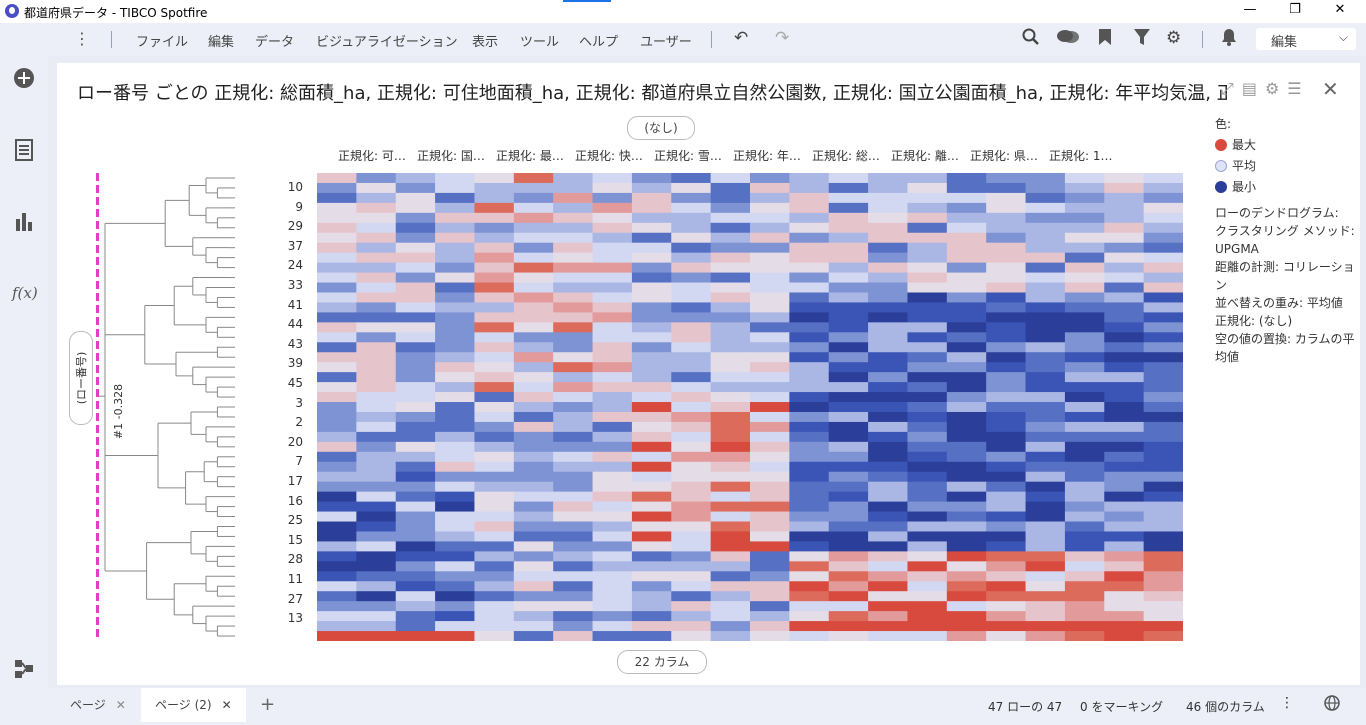 The height and width of the screenshot is (725, 1366). What do you see at coordinates (24, 79) in the screenshot?
I see `add-icon` at bounding box center [24, 79].